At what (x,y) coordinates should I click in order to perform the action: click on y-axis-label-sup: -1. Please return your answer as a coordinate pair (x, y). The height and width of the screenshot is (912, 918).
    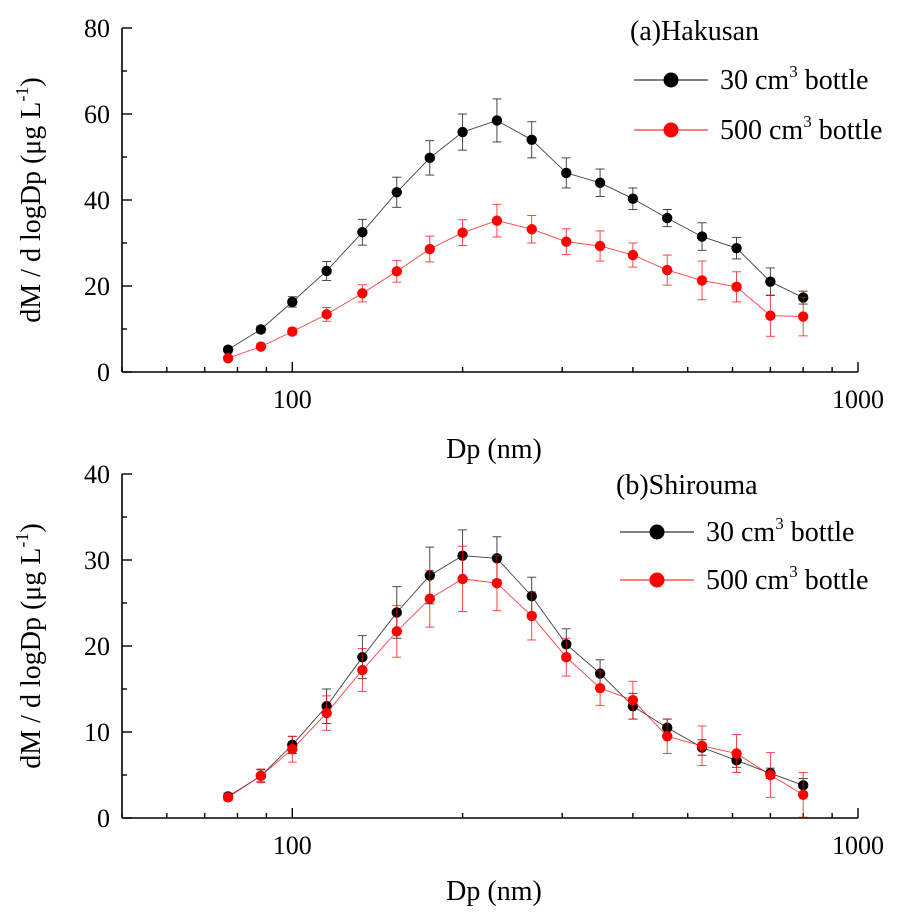
    Looking at the image, I should click on (22, 540).